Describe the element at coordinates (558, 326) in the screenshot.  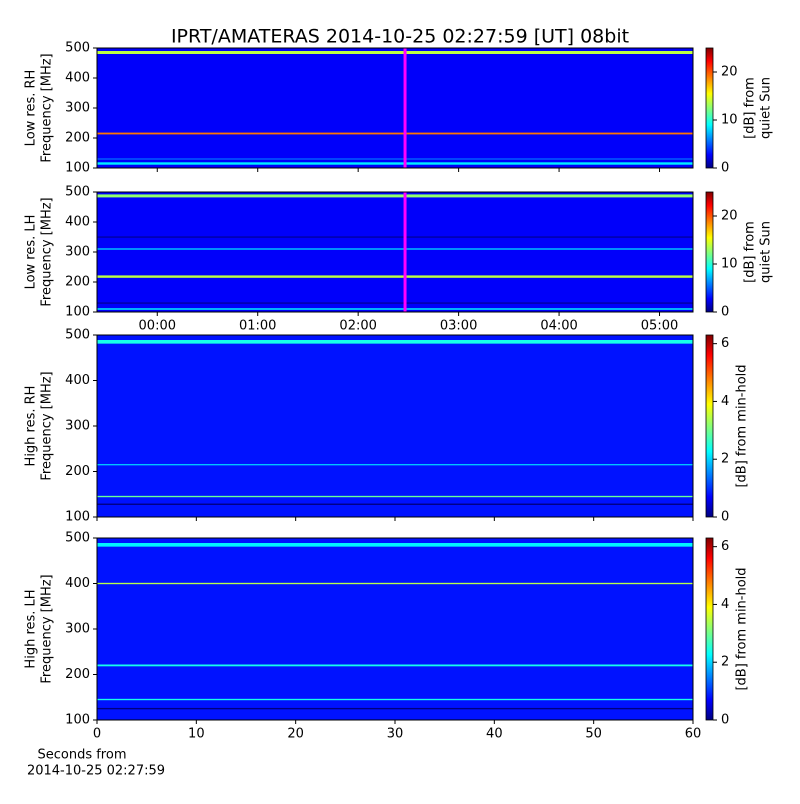
I see `x-tick-label: 04:00` at that location.